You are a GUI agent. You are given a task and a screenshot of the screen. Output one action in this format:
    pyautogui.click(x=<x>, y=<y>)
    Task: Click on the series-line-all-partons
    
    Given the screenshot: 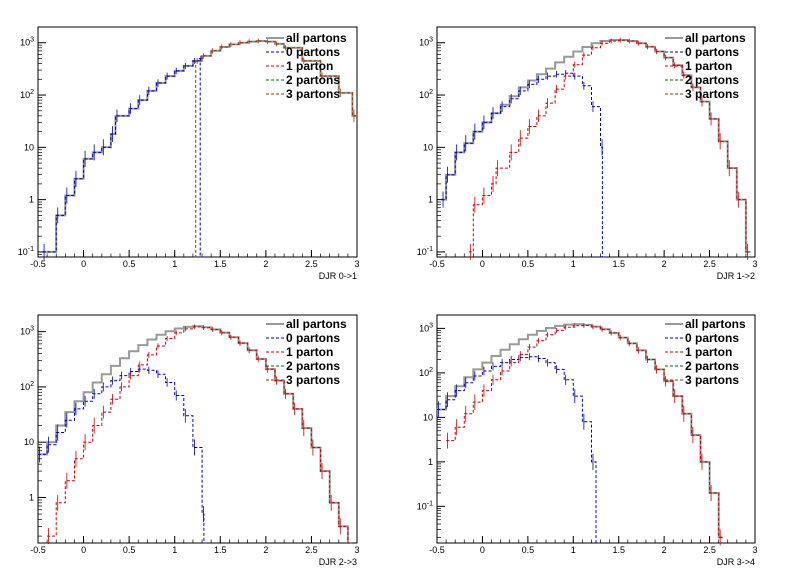 What is the action you would take?
    pyautogui.click(x=580, y=431)
    